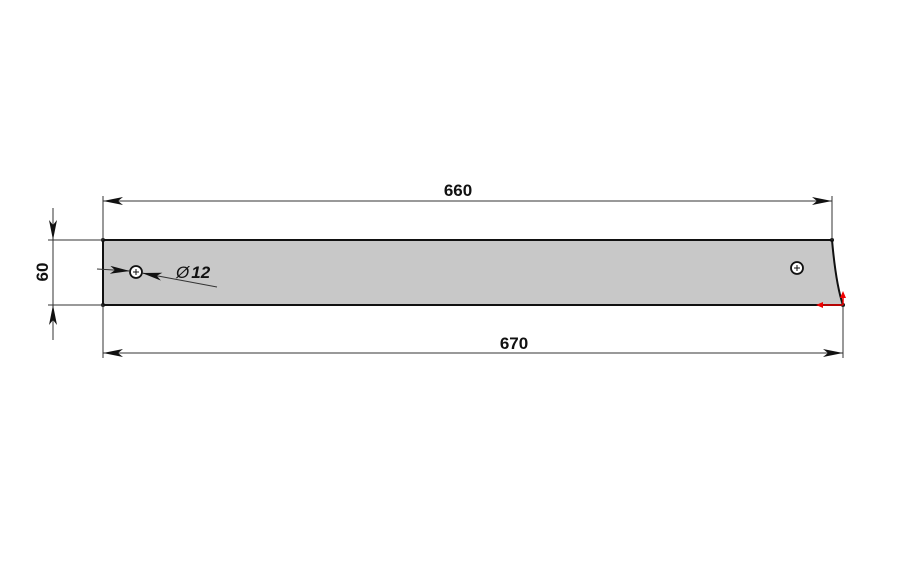  I want to click on hole-right, so click(797, 268).